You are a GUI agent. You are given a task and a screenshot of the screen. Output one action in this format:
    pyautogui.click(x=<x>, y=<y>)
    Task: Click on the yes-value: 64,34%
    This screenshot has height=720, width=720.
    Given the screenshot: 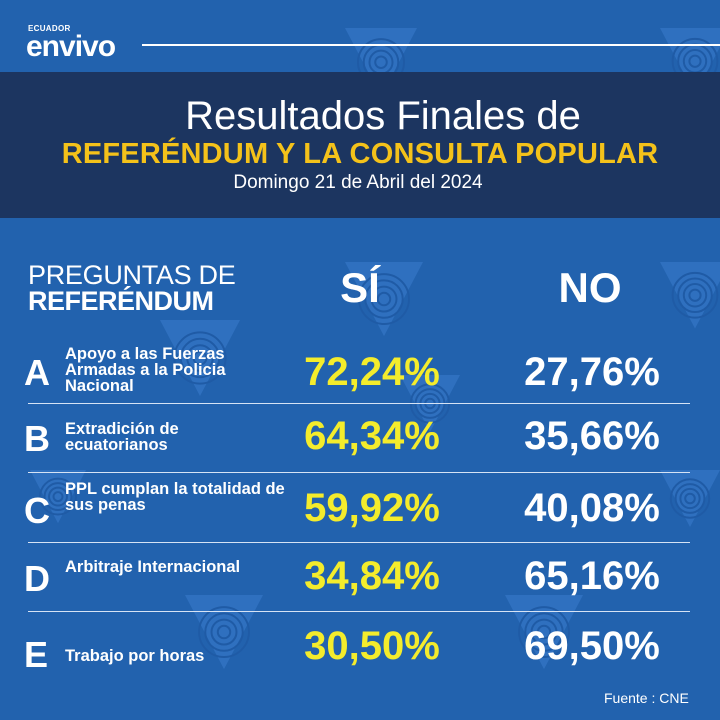 What is the action you would take?
    pyautogui.click(x=372, y=436)
    